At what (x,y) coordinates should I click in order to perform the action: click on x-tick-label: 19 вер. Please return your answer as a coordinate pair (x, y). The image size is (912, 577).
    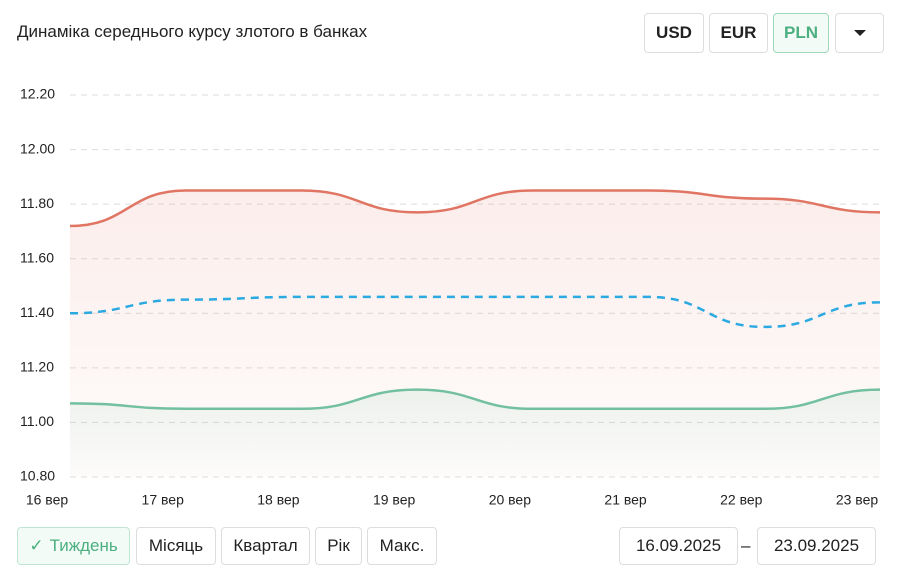
    Looking at the image, I should click on (394, 500).